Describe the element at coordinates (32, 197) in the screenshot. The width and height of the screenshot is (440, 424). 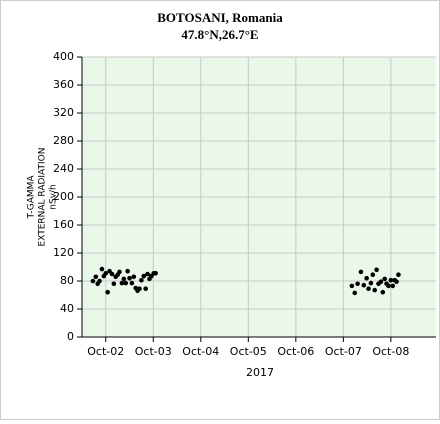
I see `y-label-line: T-GAMMA` at that location.